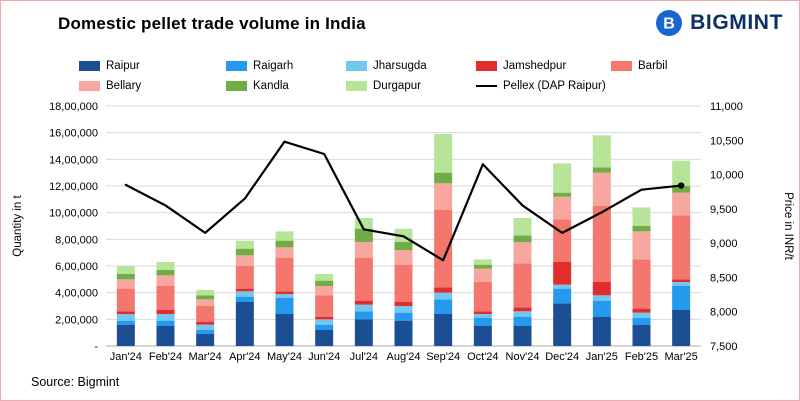  Describe the element at coordinates (364, 357) in the screenshot. I see `x-tick-label: Jul'24` at that location.